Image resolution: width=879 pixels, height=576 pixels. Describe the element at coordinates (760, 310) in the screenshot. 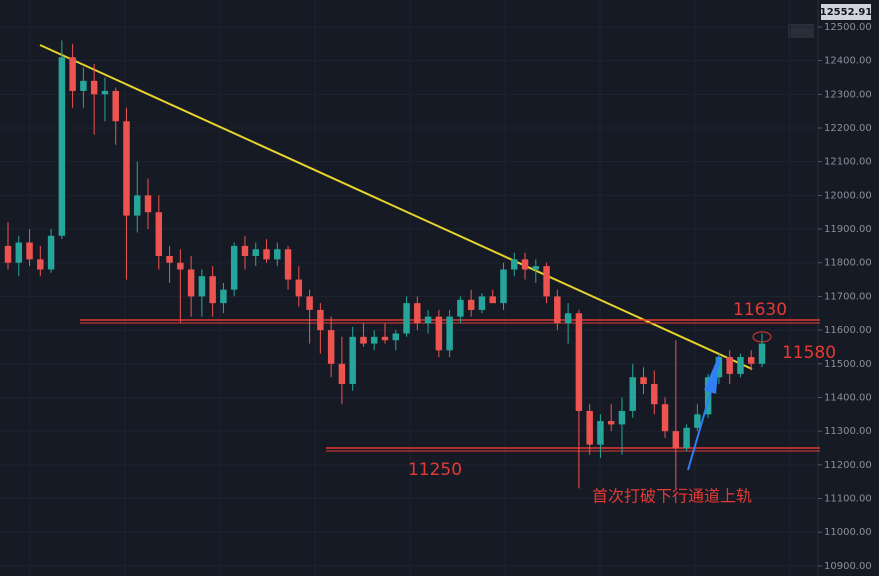

I see `level-label: 11630` at that location.